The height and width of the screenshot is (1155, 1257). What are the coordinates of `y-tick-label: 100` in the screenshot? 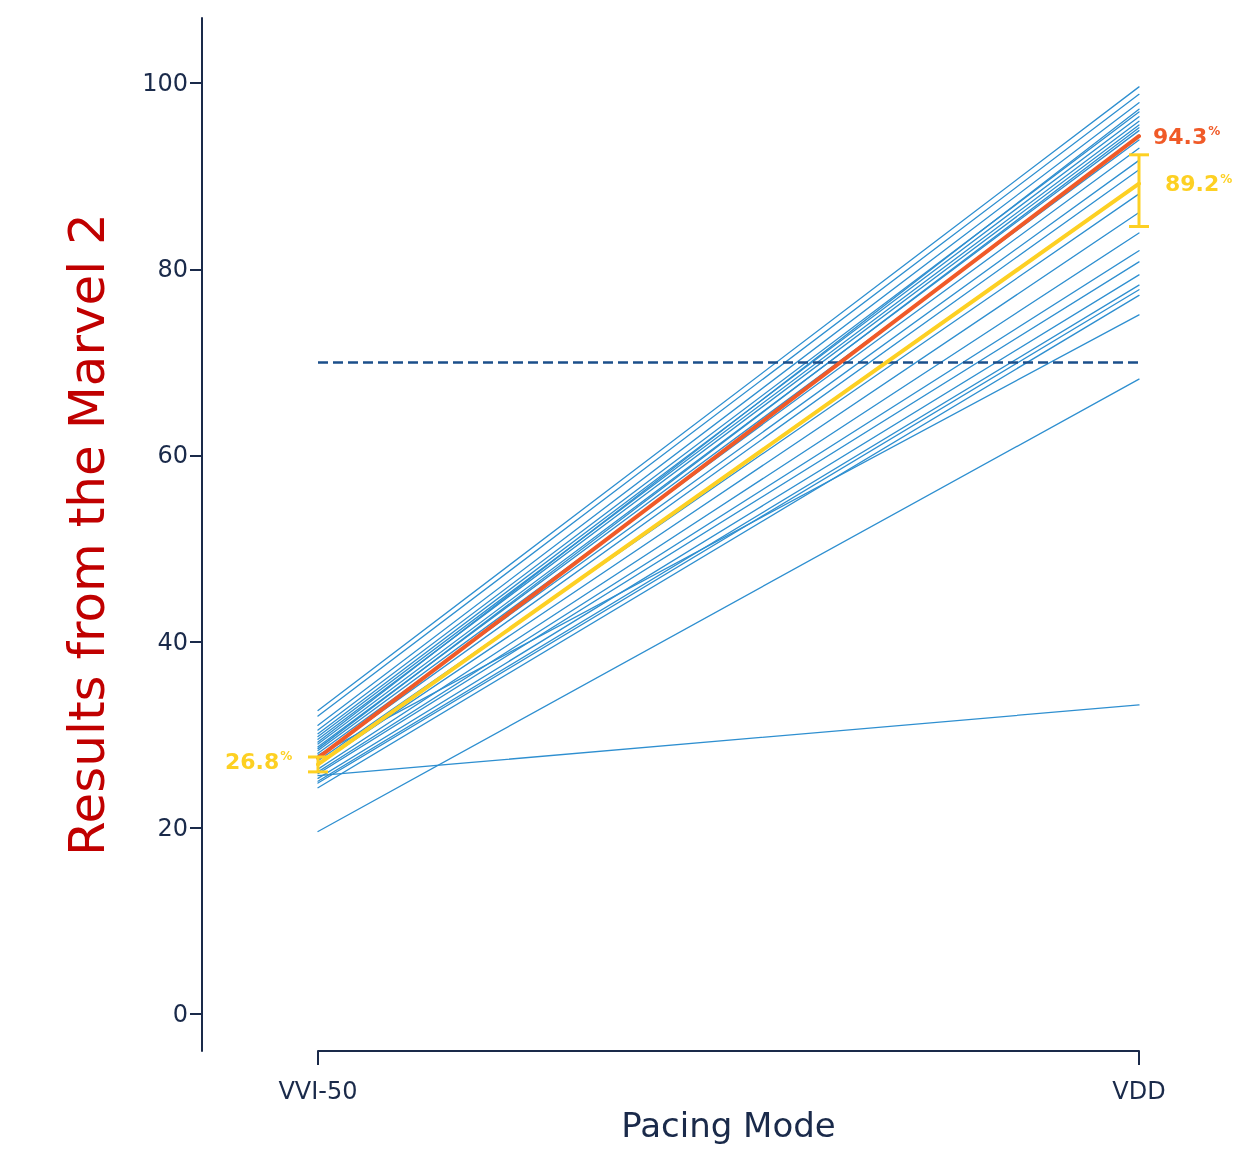 It's located at (165, 83).